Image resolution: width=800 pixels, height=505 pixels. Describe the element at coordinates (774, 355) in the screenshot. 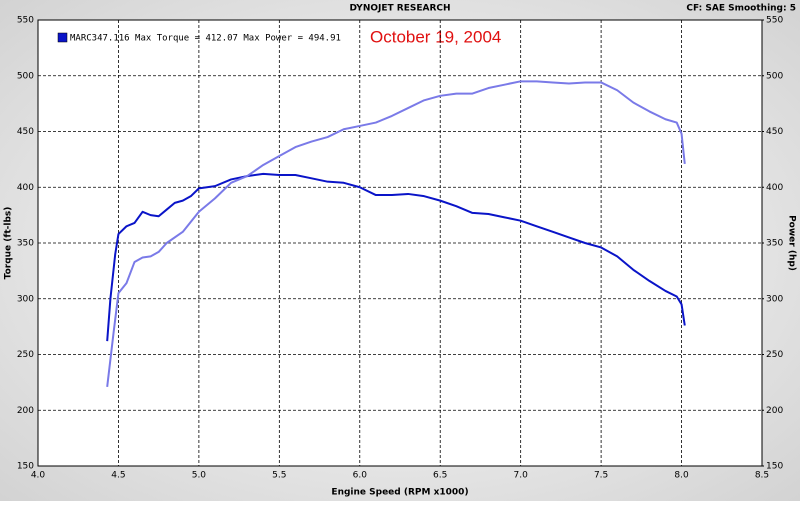

I see `y2-tick-label: 250` at that location.